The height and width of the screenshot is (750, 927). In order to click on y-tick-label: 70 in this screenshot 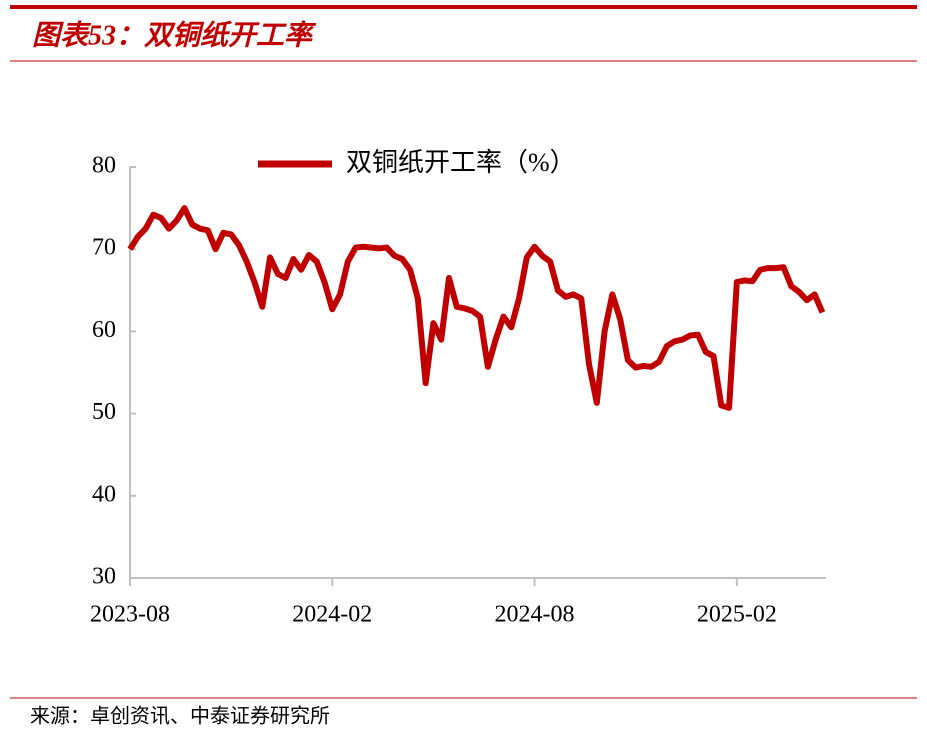, I will do `click(104, 248)`.